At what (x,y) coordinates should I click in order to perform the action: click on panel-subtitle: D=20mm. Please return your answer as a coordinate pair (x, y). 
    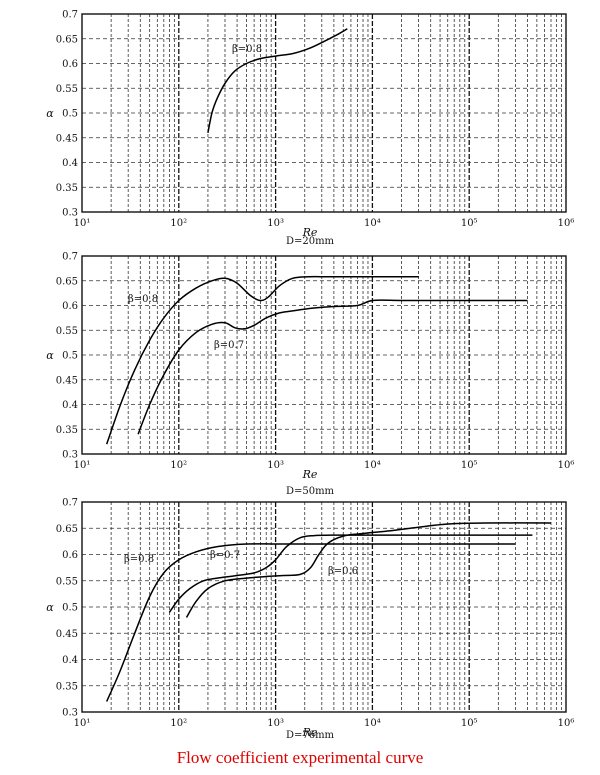
    Looking at the image, I should click on (310, 241).